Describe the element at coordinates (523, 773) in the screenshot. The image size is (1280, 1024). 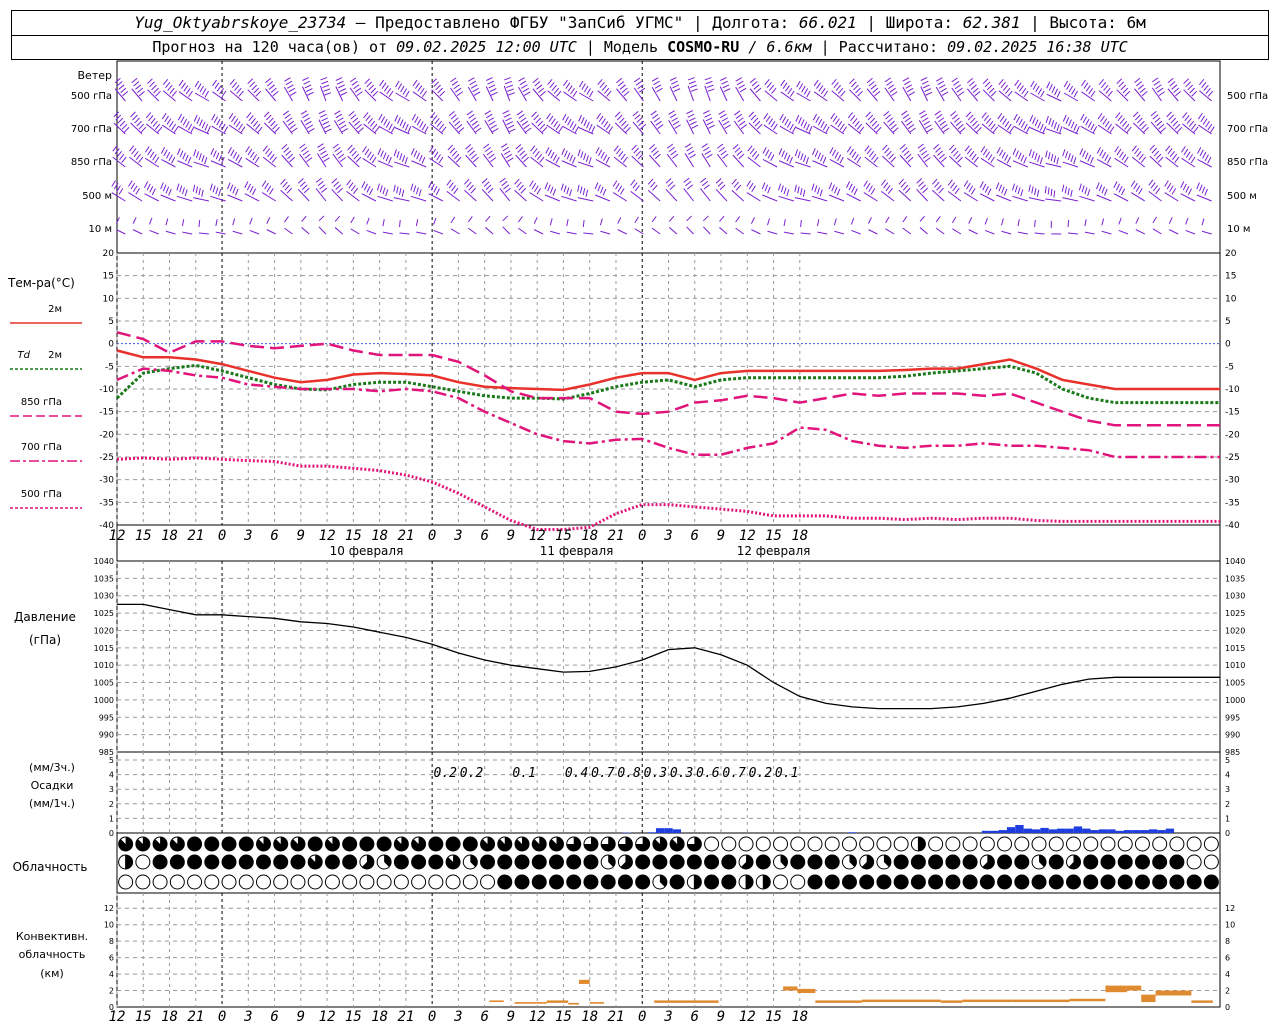
I see `precip-3h-sum: 0.1` at that location.